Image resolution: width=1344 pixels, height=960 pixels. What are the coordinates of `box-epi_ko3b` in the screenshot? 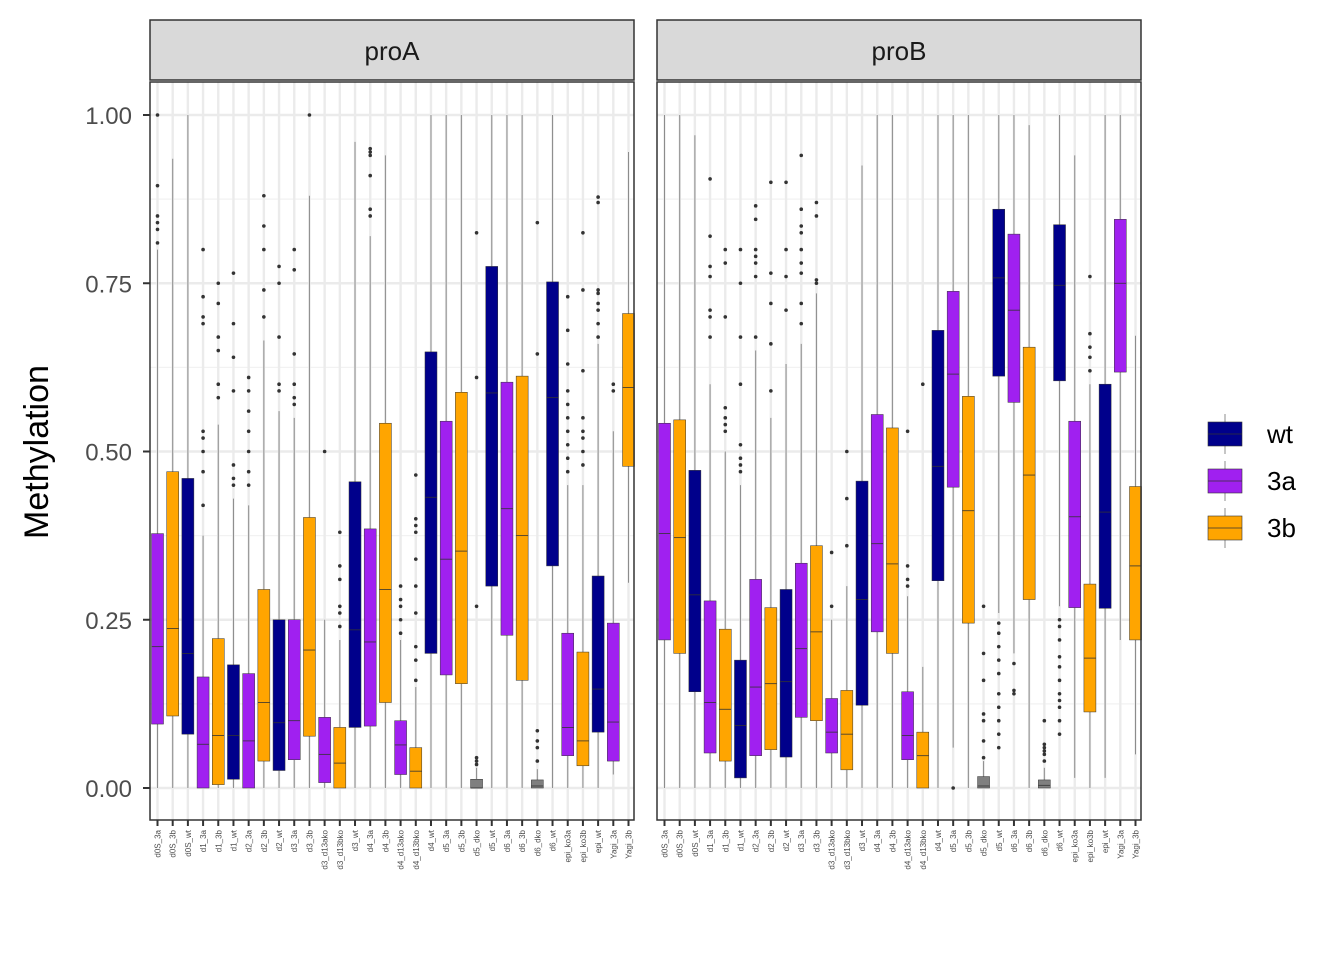 It's located at (583, 509).